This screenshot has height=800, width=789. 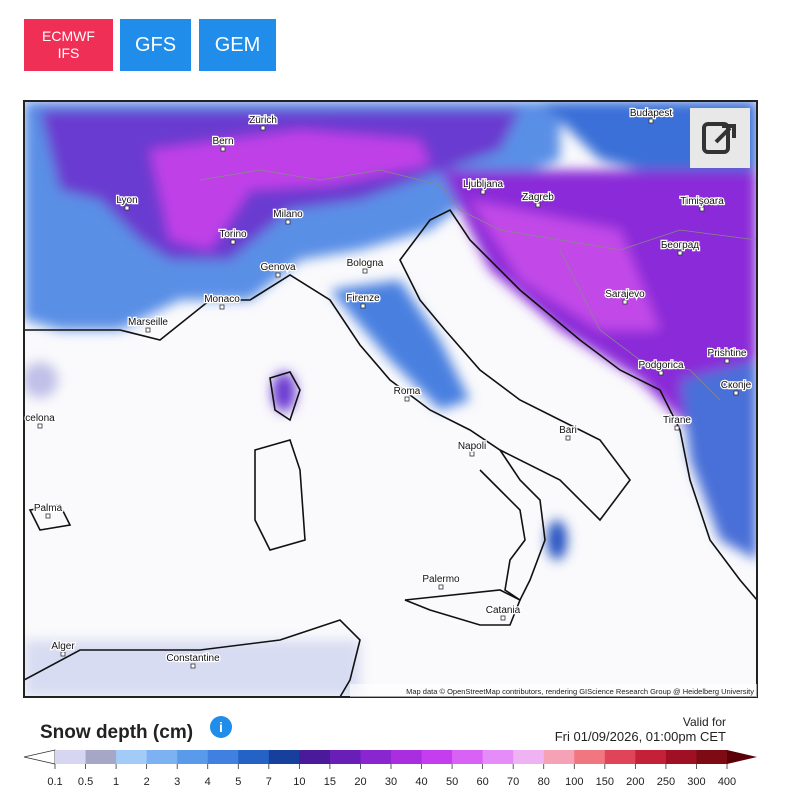 I want to click on info-button: i, so click(x=221, y=727).